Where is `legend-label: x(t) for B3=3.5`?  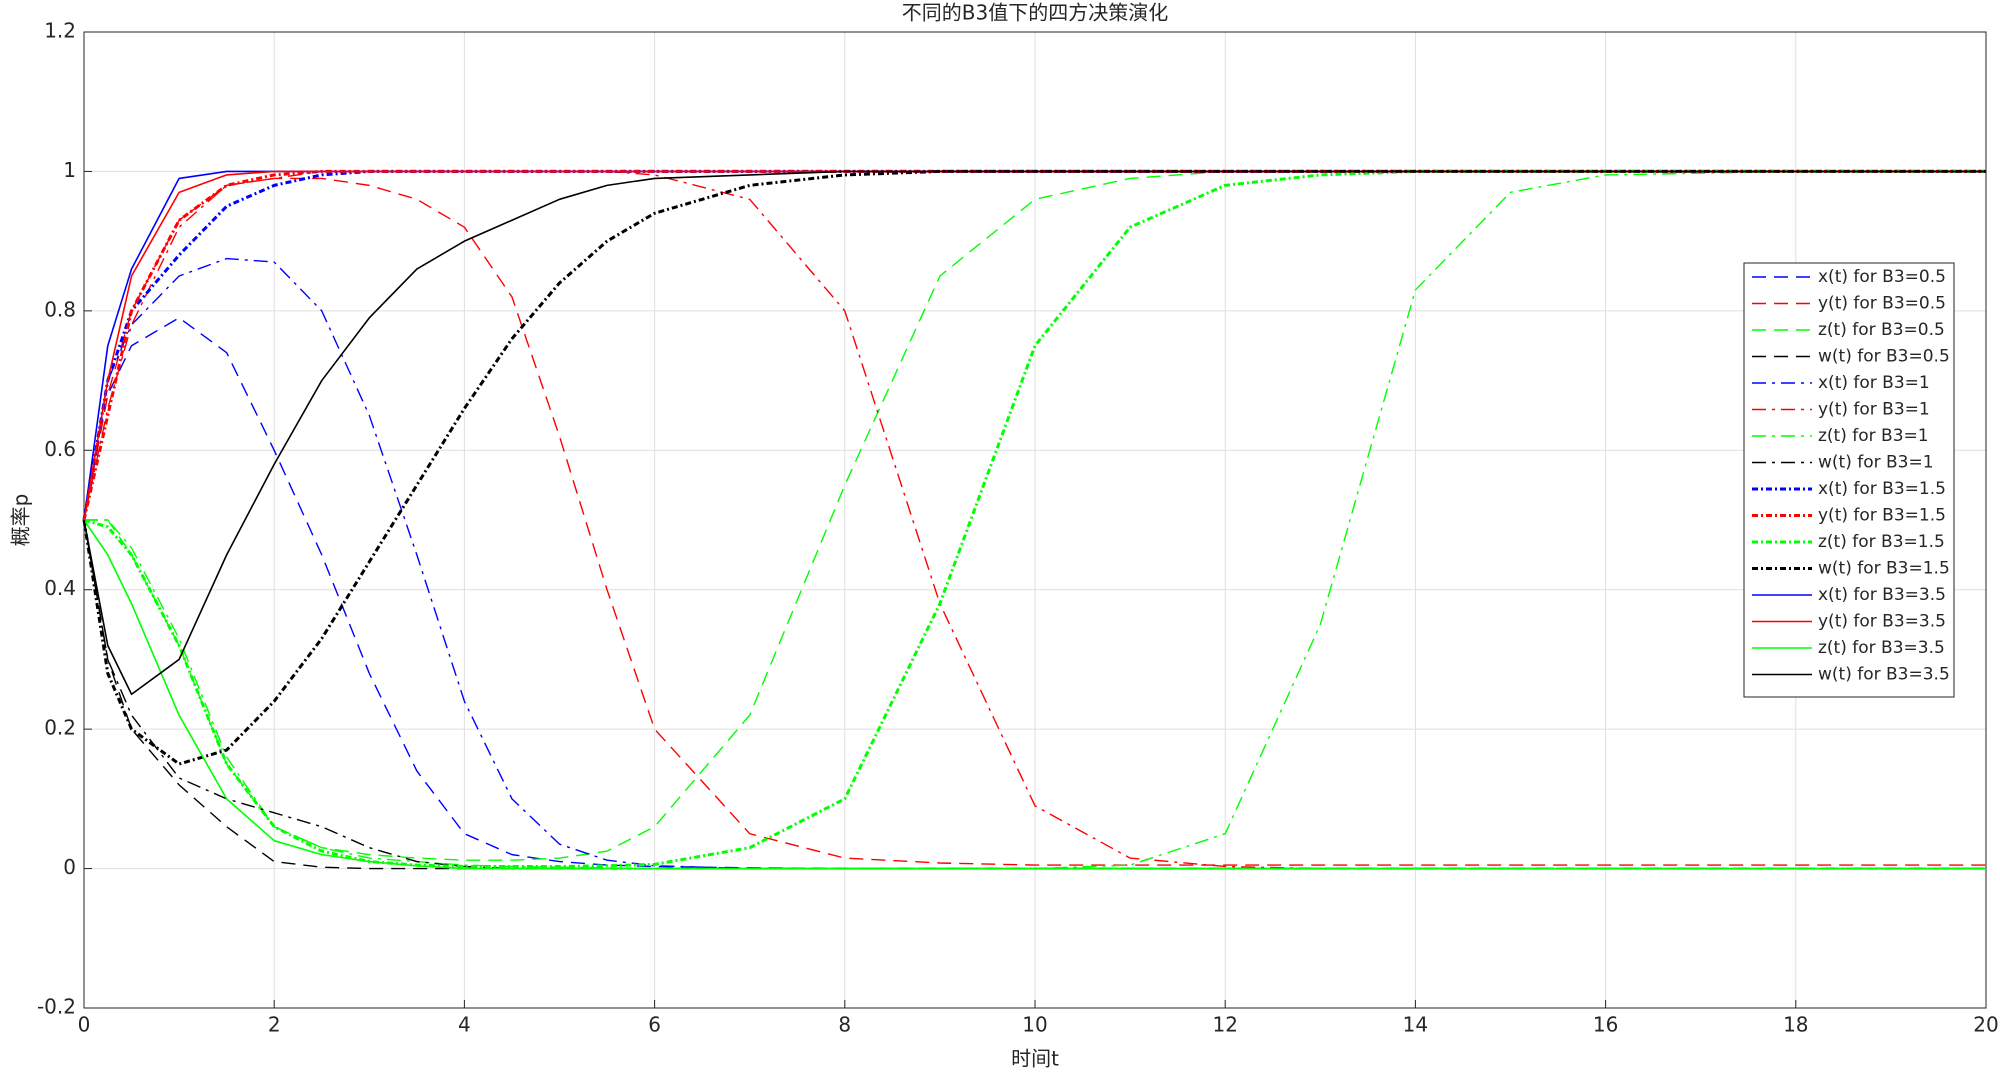 legend-label: x(t) for B3=3.5 is located at coordinates (1882, 595).